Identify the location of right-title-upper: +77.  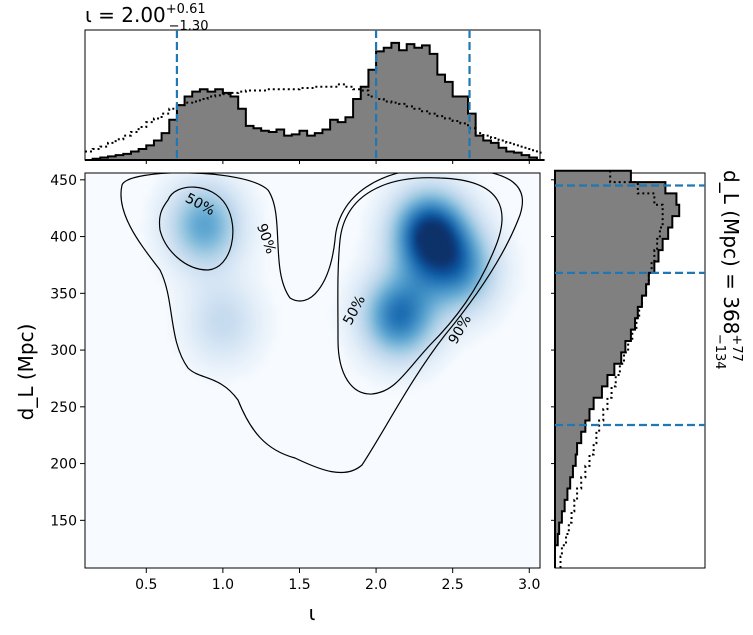
(736, 347).